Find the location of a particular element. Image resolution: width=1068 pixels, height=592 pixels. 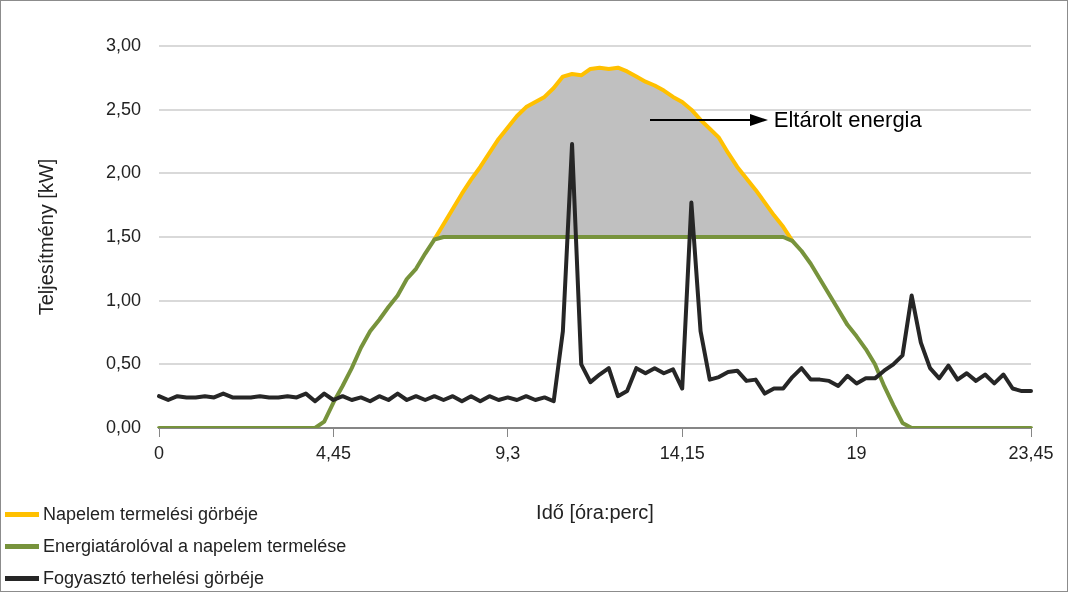

y-tick-label: 3,00 is located at coordinates (123, 44).